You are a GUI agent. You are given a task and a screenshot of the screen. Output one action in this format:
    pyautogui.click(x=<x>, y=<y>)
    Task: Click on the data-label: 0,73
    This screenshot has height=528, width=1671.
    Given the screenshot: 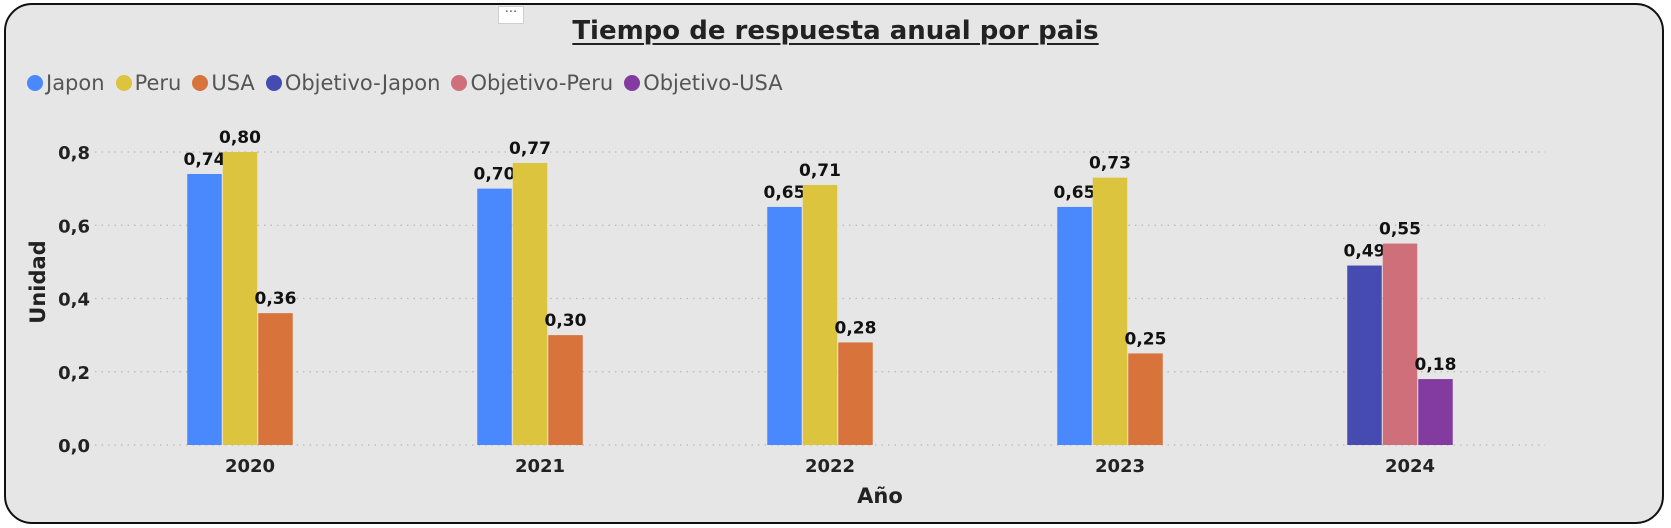 What is the action you would take?
    pyautogui.click(x=1110, y=164)
    